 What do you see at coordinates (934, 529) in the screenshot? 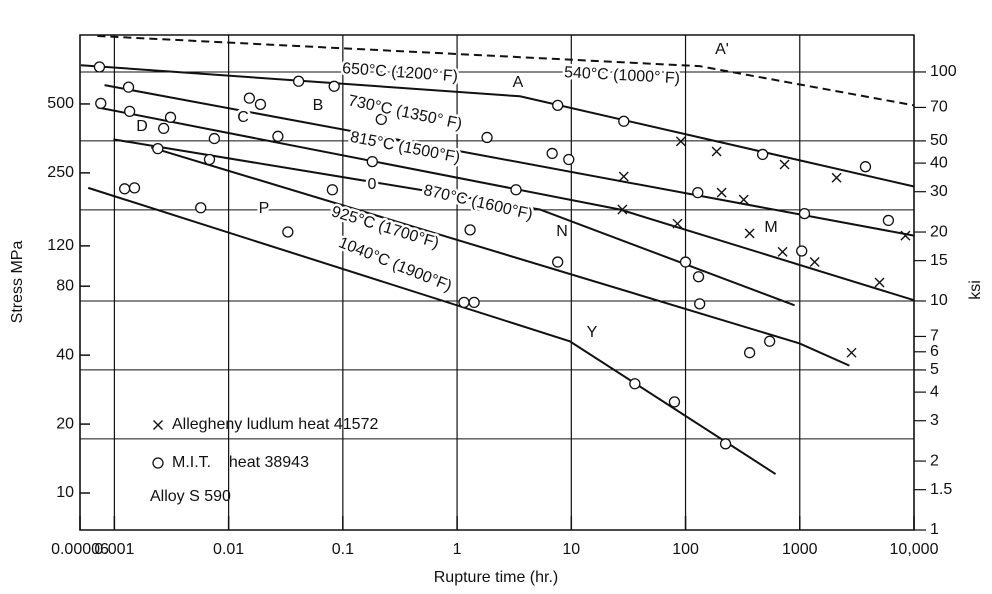
I see `y2-tick-label: 1` at bounding box center [934, 529].